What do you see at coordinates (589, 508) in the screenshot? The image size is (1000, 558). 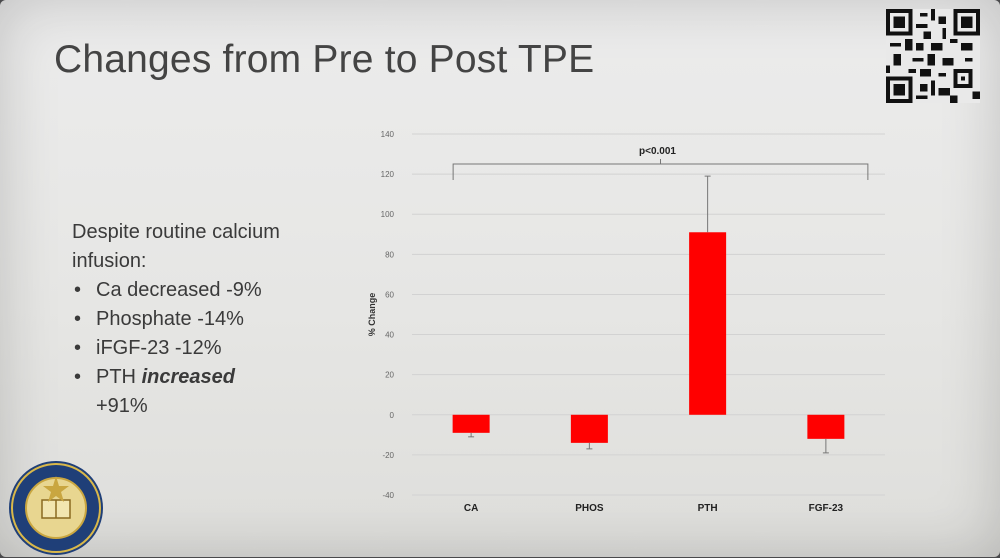 I see `x-tick-label: PHOS` at bounding box center [589, 508].